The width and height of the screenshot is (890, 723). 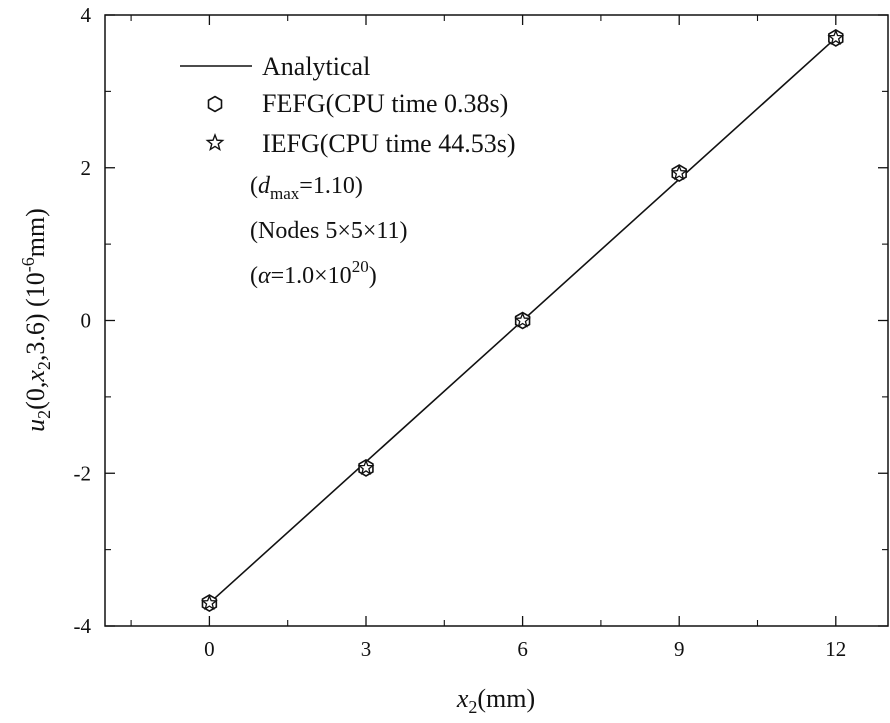 I want to click on y-tick-label: 2, so click(x=86, y=168).